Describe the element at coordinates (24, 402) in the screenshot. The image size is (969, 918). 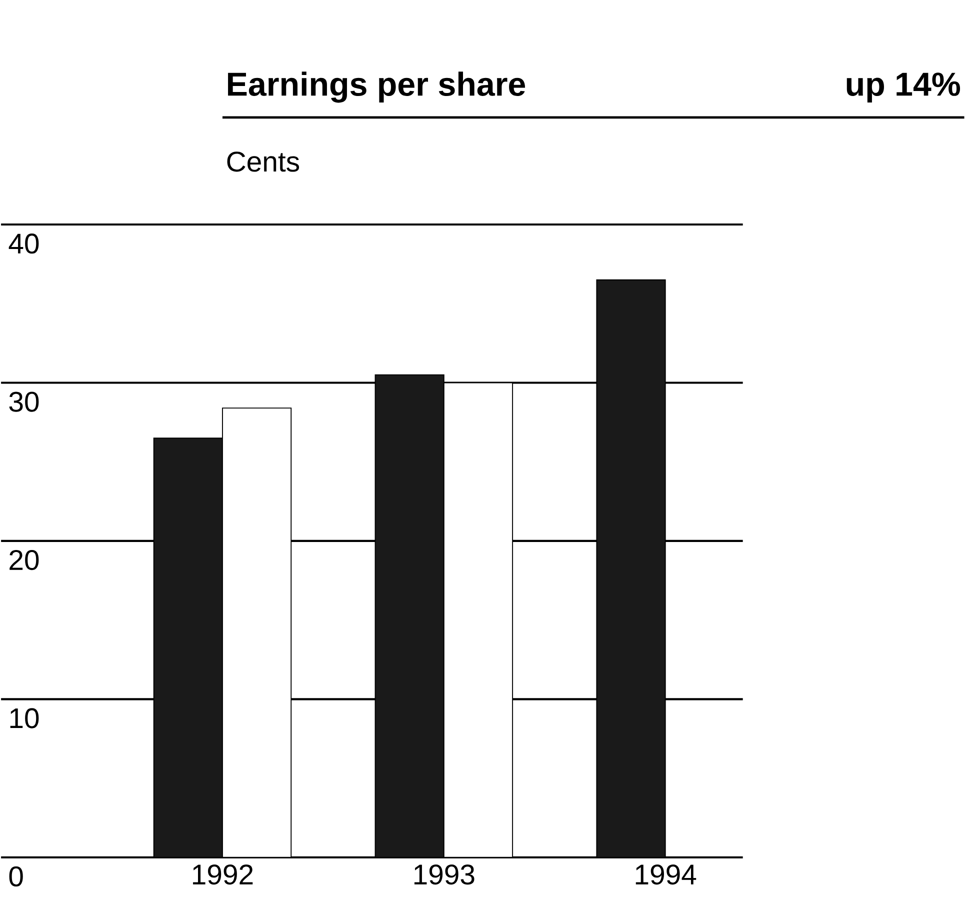
I see `y-tick-label: 30` at that location.